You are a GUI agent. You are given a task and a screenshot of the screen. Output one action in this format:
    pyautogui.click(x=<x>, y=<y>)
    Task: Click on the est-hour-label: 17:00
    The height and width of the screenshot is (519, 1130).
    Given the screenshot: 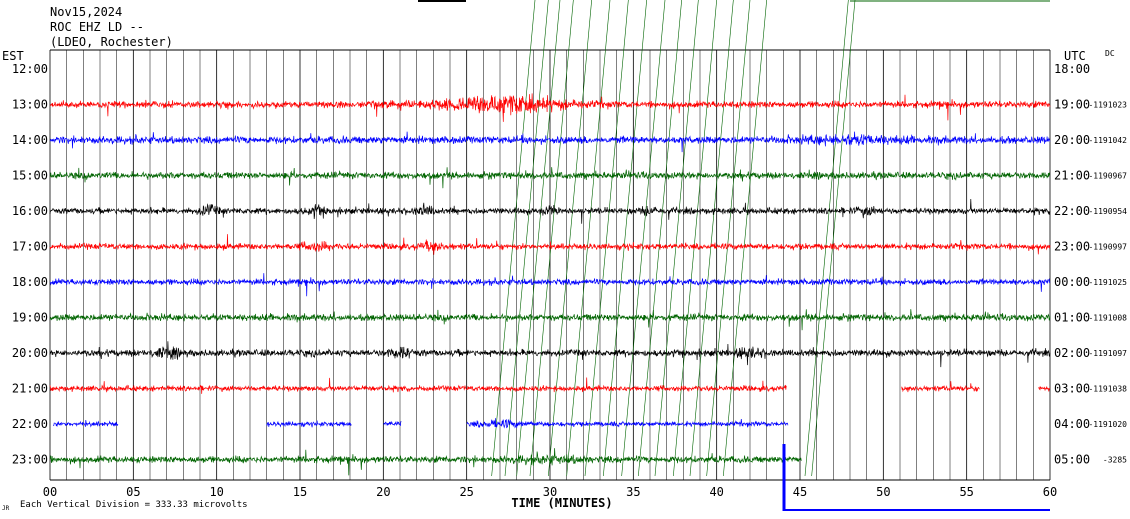 What is the action you would take?
    pyautogui.click(x=30, y=247)
    